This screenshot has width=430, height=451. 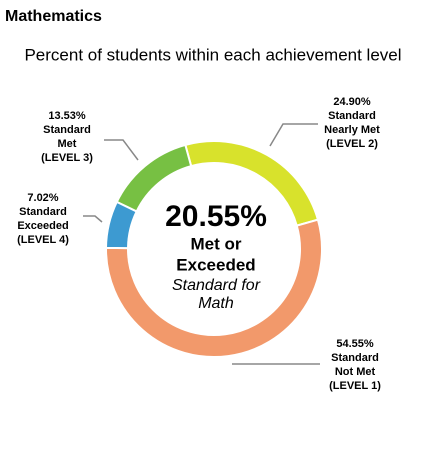 I want to click on chart-title: Mathematics, so click(x=53, y=16).